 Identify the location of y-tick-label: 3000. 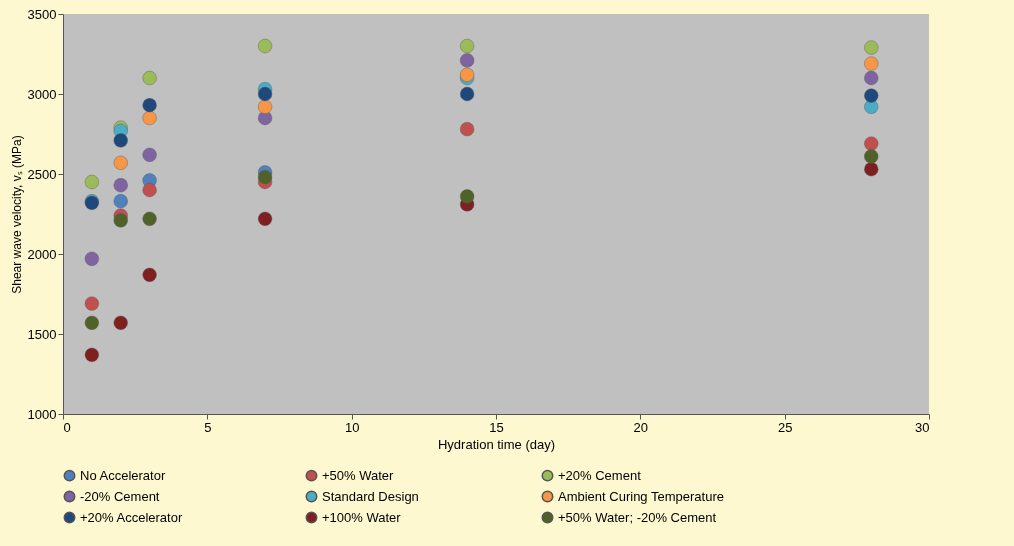
(42, 94).